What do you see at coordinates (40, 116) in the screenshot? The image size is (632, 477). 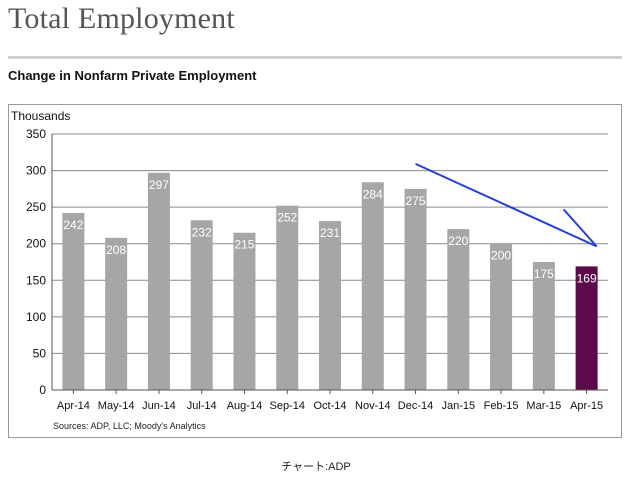 I see `y-axis-label: Thousands` at bounding box center [40, 116].